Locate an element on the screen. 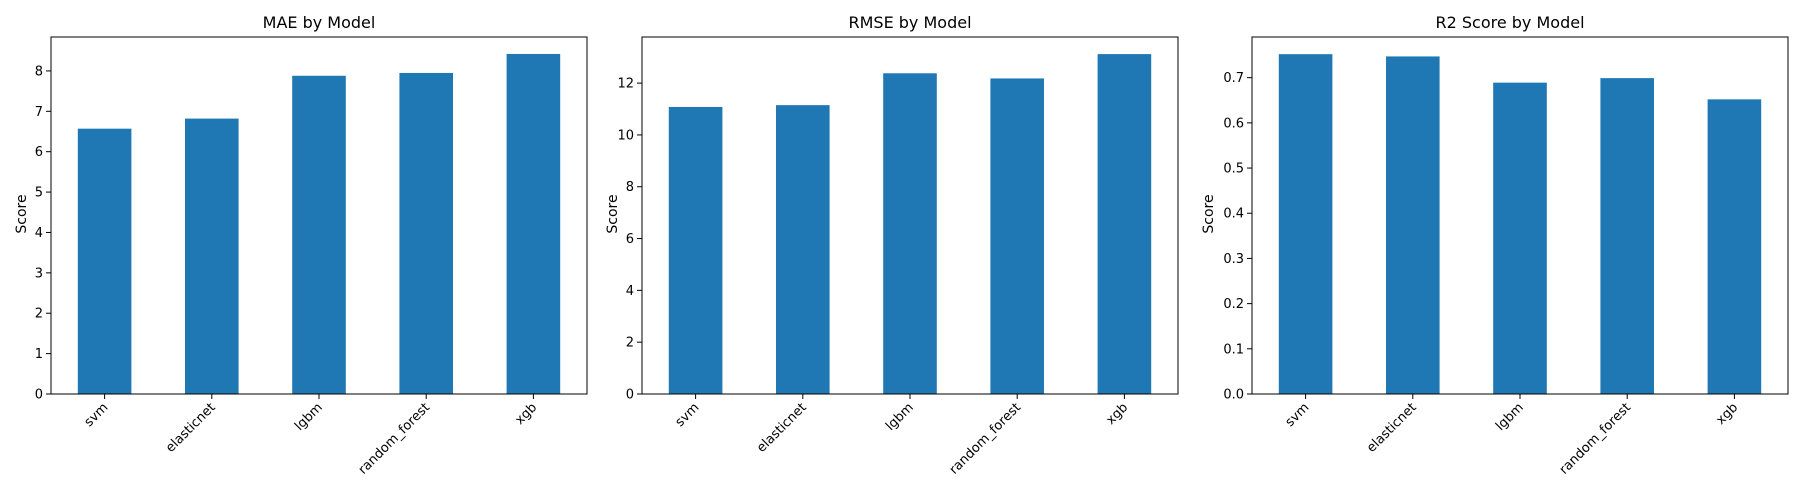 The width and height of the screenshot is (1800, 500). y-tick-label: 0.6 is located at coordinates (1233, 123).